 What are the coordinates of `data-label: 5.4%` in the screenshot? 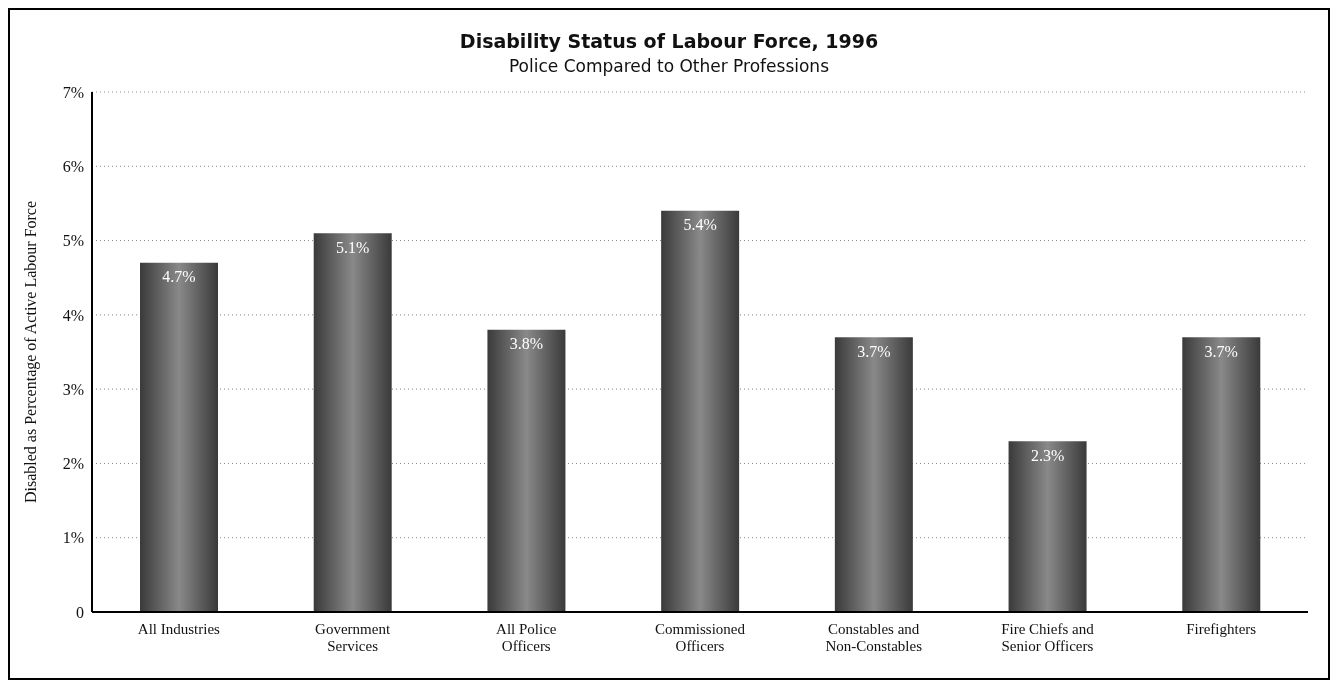 It's located at (700, 225).